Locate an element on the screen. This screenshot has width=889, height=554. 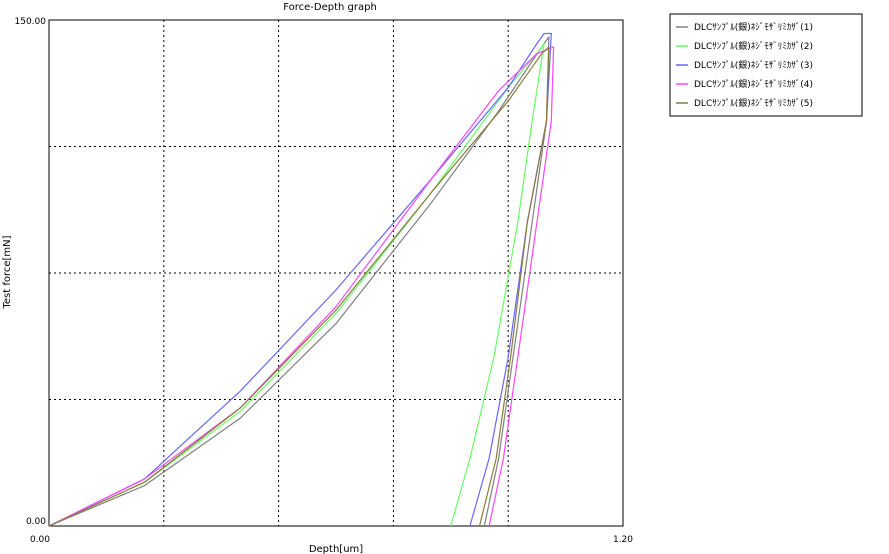
legend-item-5: DLCｻﾝﾌﾟﾙ(銀)ﾈｼﾞﾓｻﾞﾘﾐｶｻﾞ(5) is located at coordinates (744, 103).